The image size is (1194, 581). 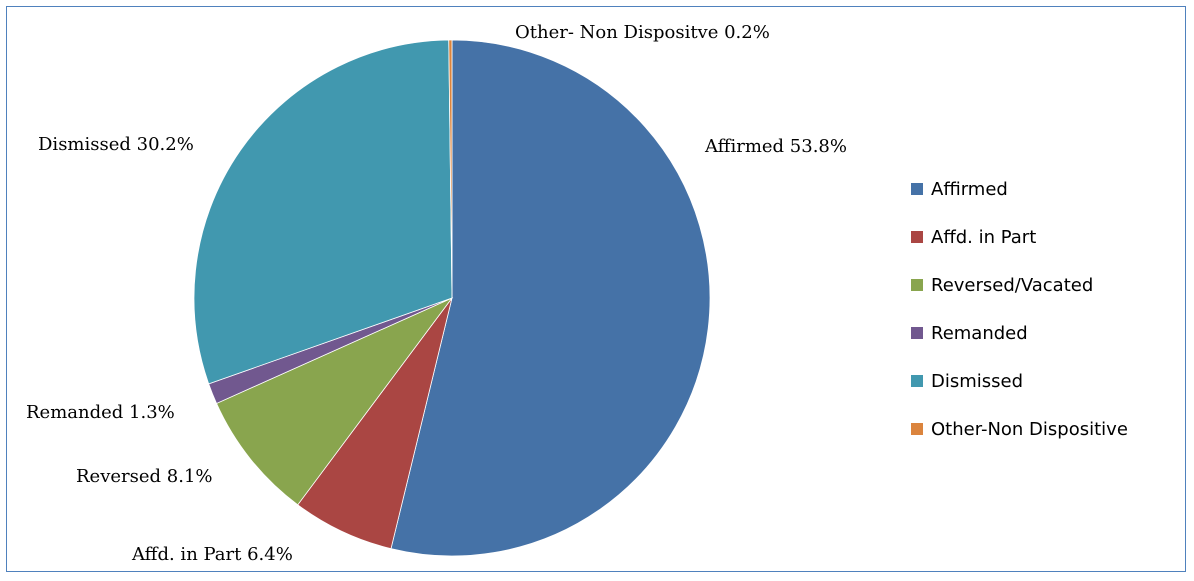 What do you see at coordinates (1019, 189) in the screenshot?
I see `legend-item: Affirmed` at bounding box center [1019, 189].